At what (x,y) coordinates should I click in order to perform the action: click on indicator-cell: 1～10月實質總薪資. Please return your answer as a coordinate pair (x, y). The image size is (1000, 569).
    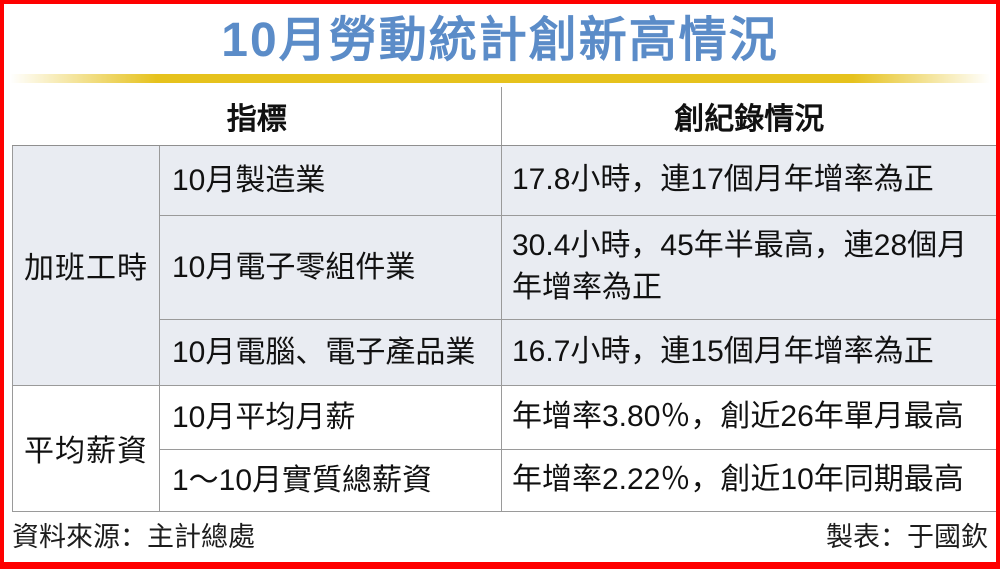
    Looking at the image, I should click on (330, 480).